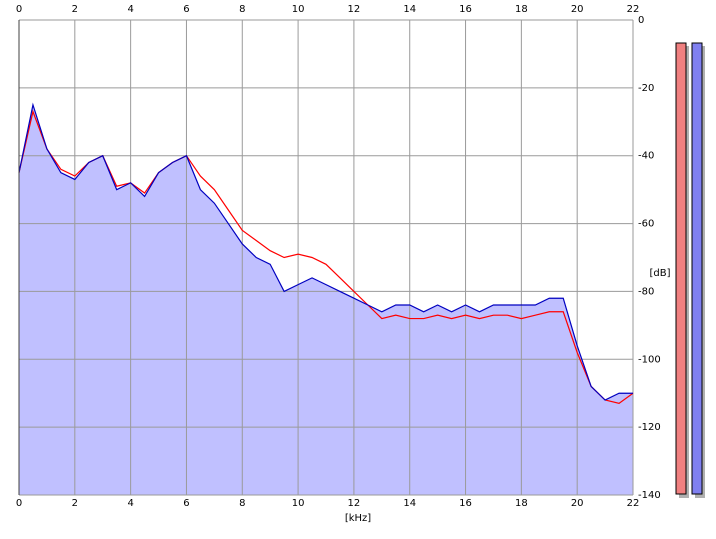  Describe the element at coordinates (358, 518) in the screenshot. I see `x-axis-label: [kHz]` at that location.